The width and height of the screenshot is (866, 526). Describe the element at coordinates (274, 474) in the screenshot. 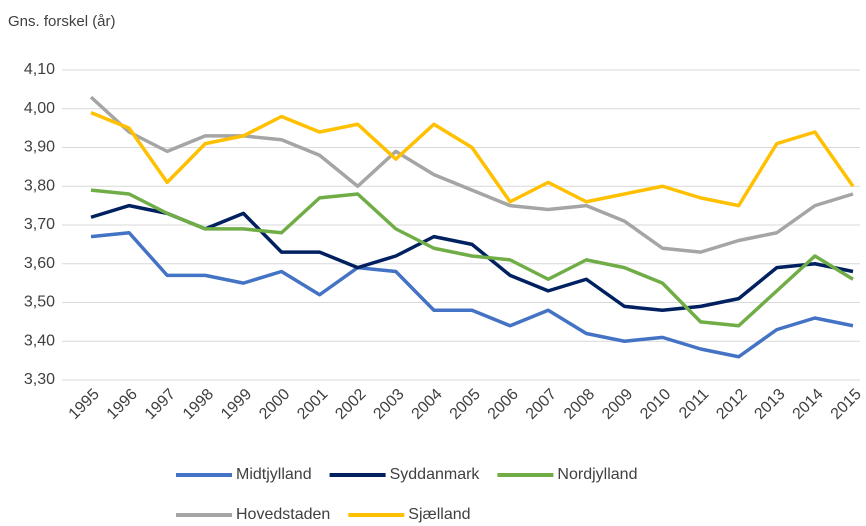

I see `legend-label: Midtjylland` at that location.